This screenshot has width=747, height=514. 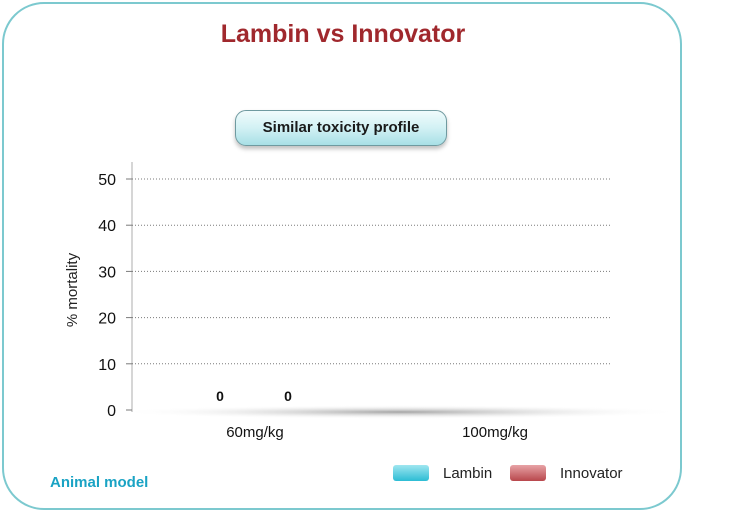 I want to click on y-tick-label: 10, so click(x=107, y=365).